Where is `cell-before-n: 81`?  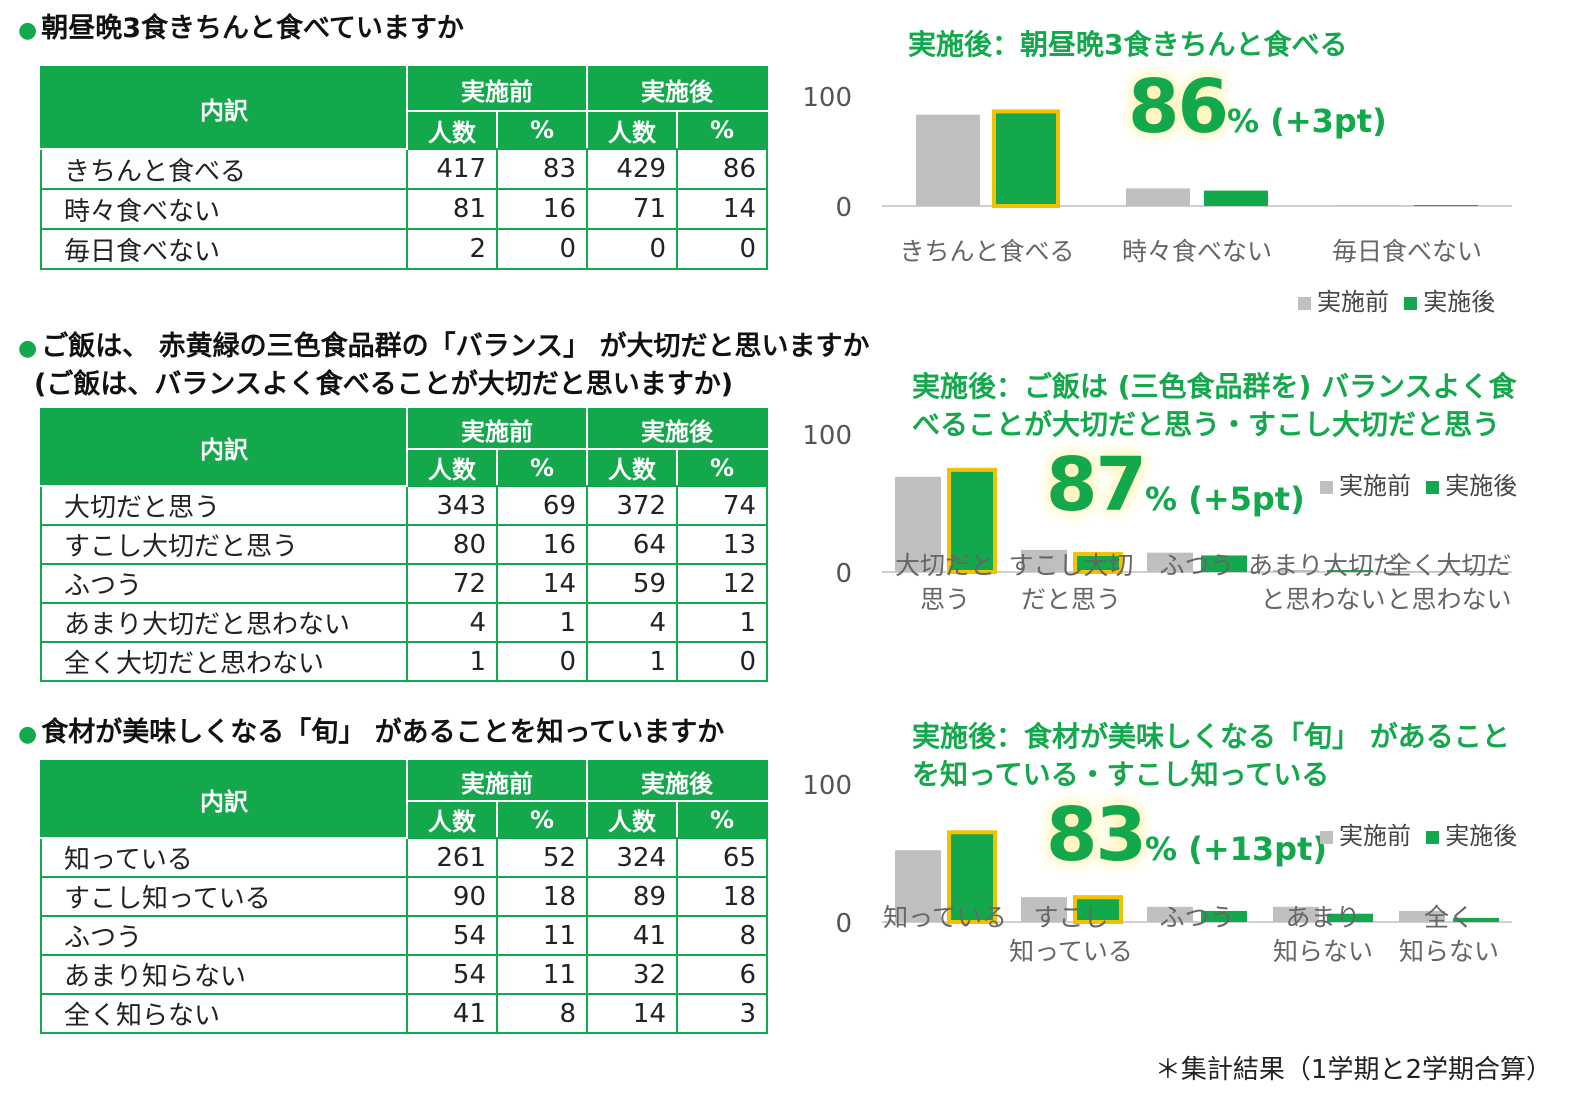 cell-before-n: 81 is located at coordinates (452, 209).